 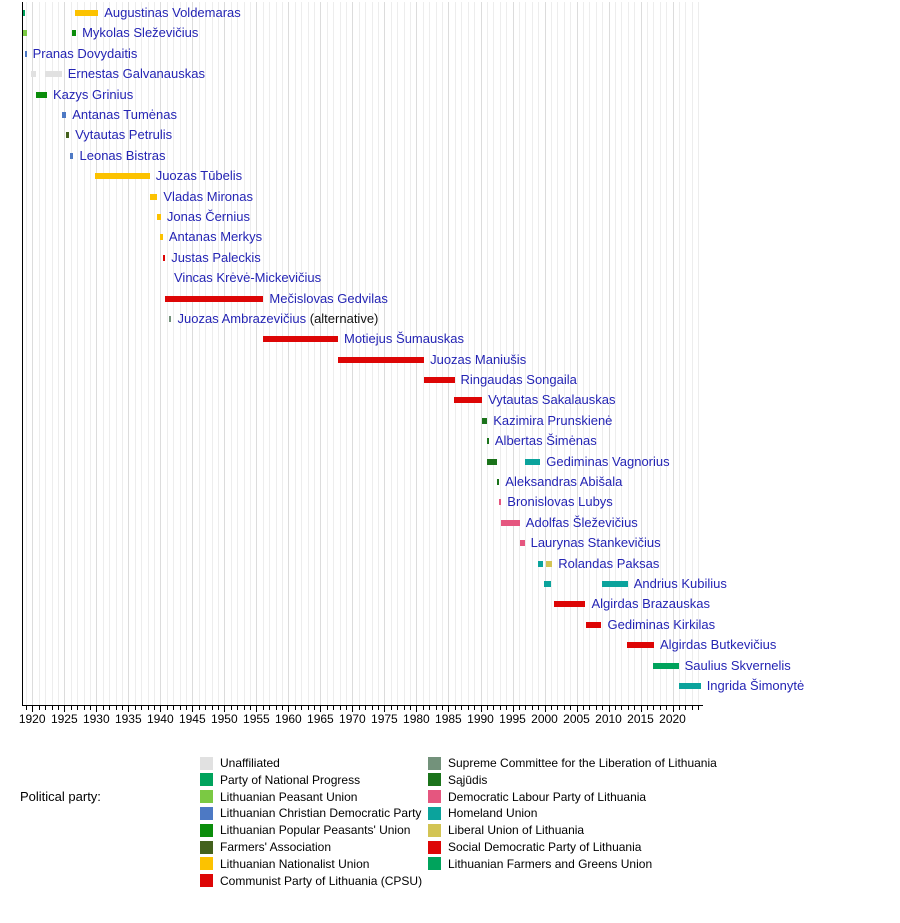 I want to click on pm-name: Adolfas Šleževičius, so click(x=581, y=522).